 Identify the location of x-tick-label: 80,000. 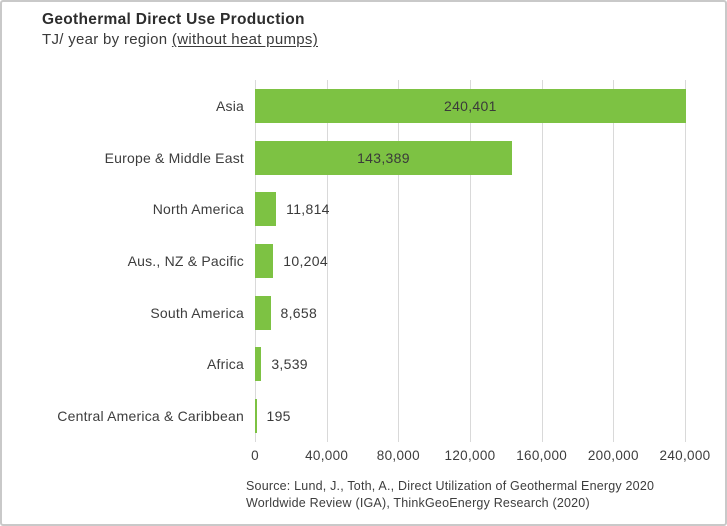
(398, 455).